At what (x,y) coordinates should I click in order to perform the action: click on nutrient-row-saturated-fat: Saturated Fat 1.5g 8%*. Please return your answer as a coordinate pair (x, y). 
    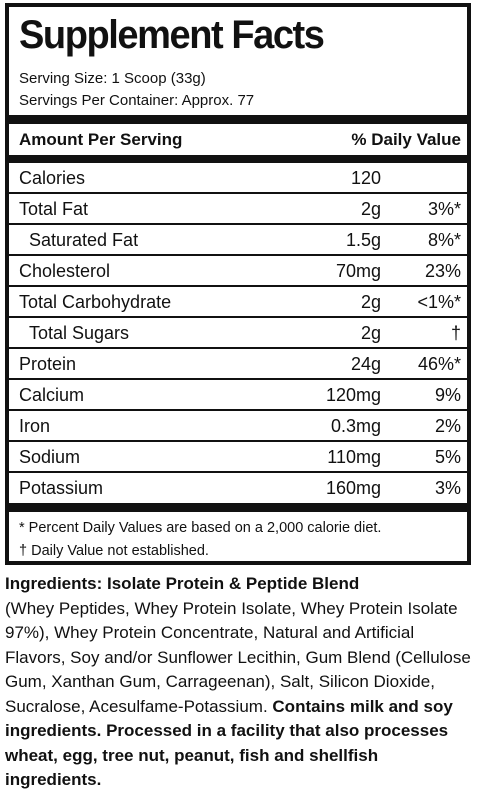
    Looking at the image, I should click on (238, 240).